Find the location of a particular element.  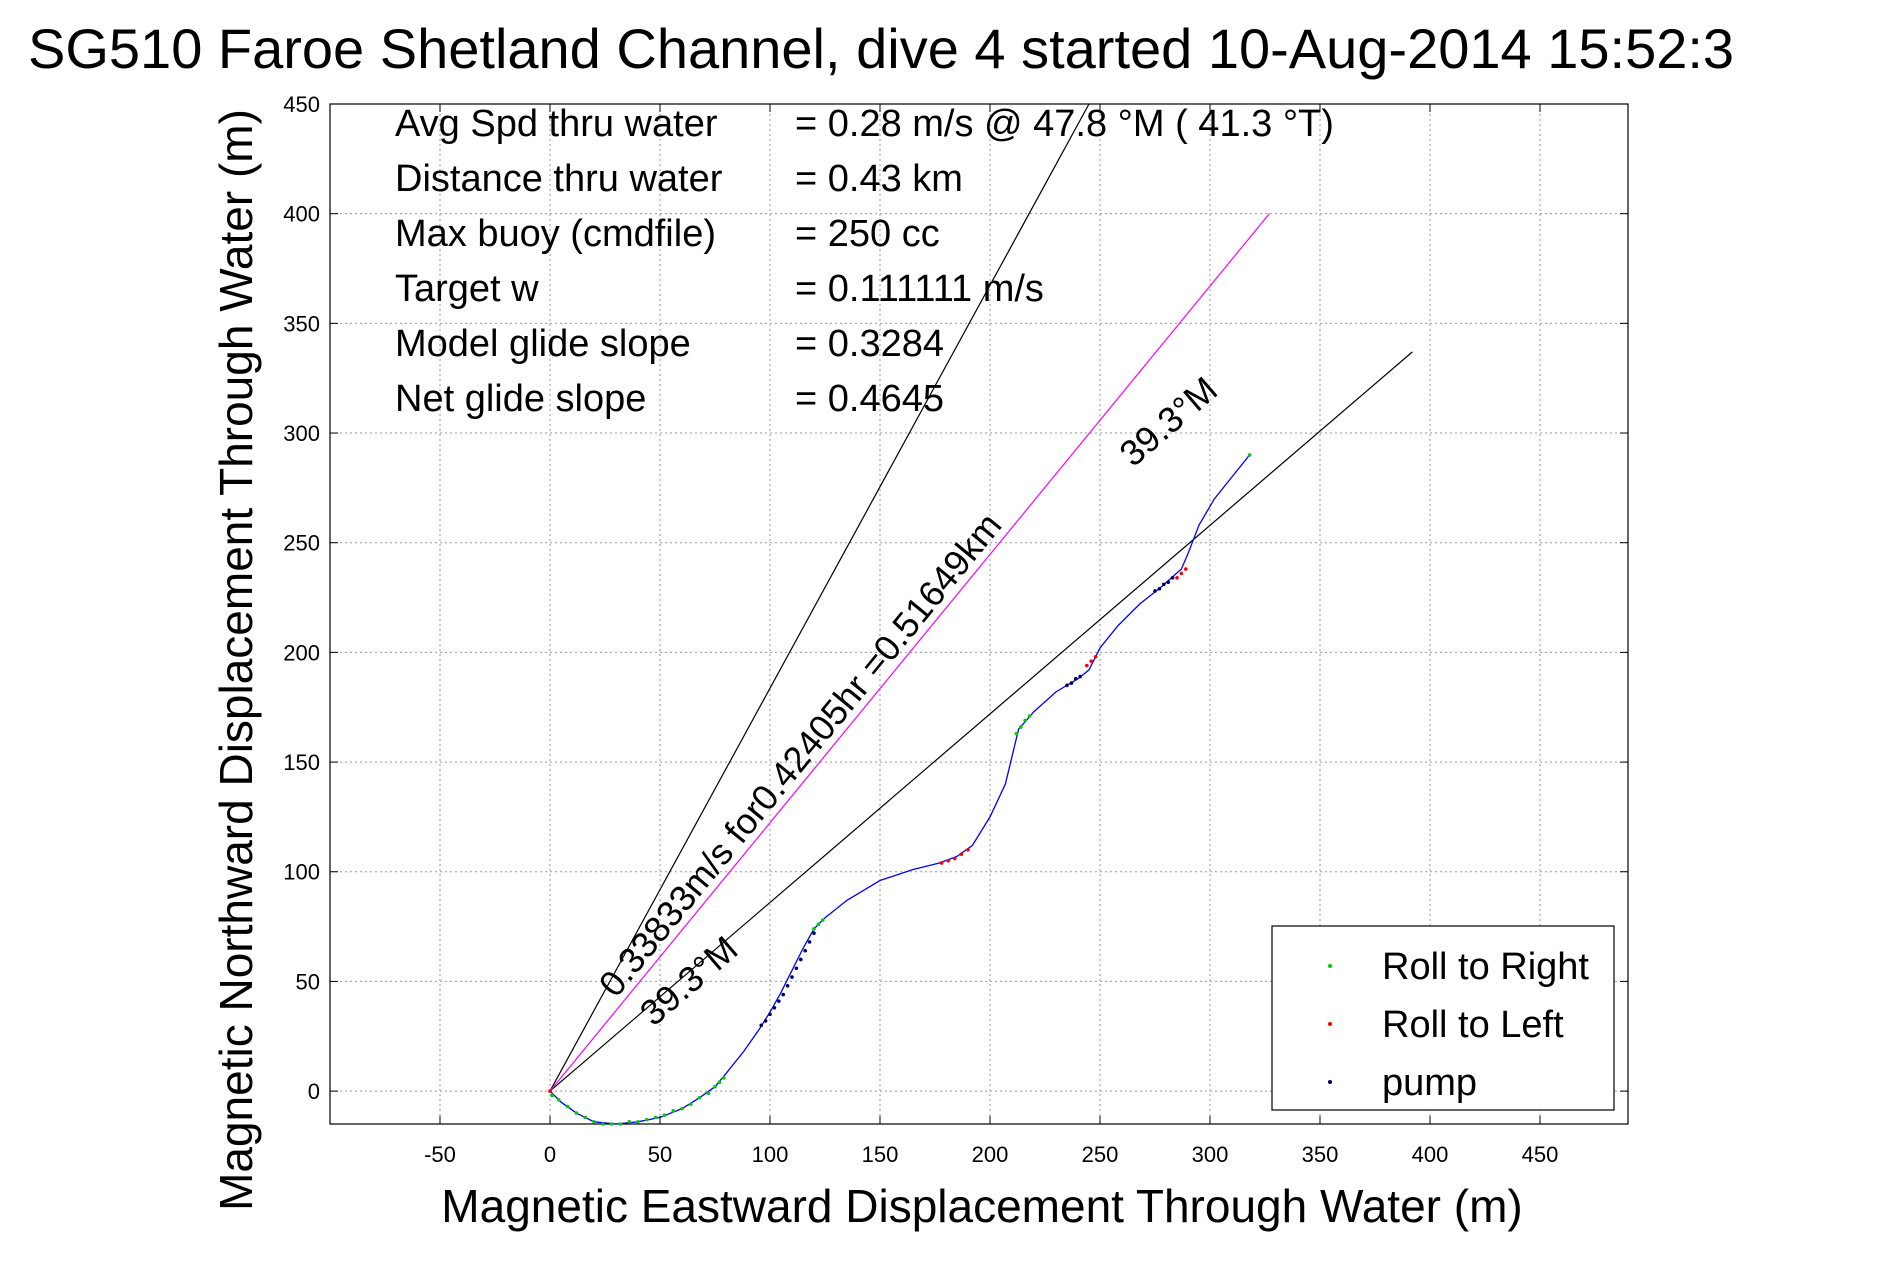

x-tick-label: 450 is located at coordinates (1540, 1154).